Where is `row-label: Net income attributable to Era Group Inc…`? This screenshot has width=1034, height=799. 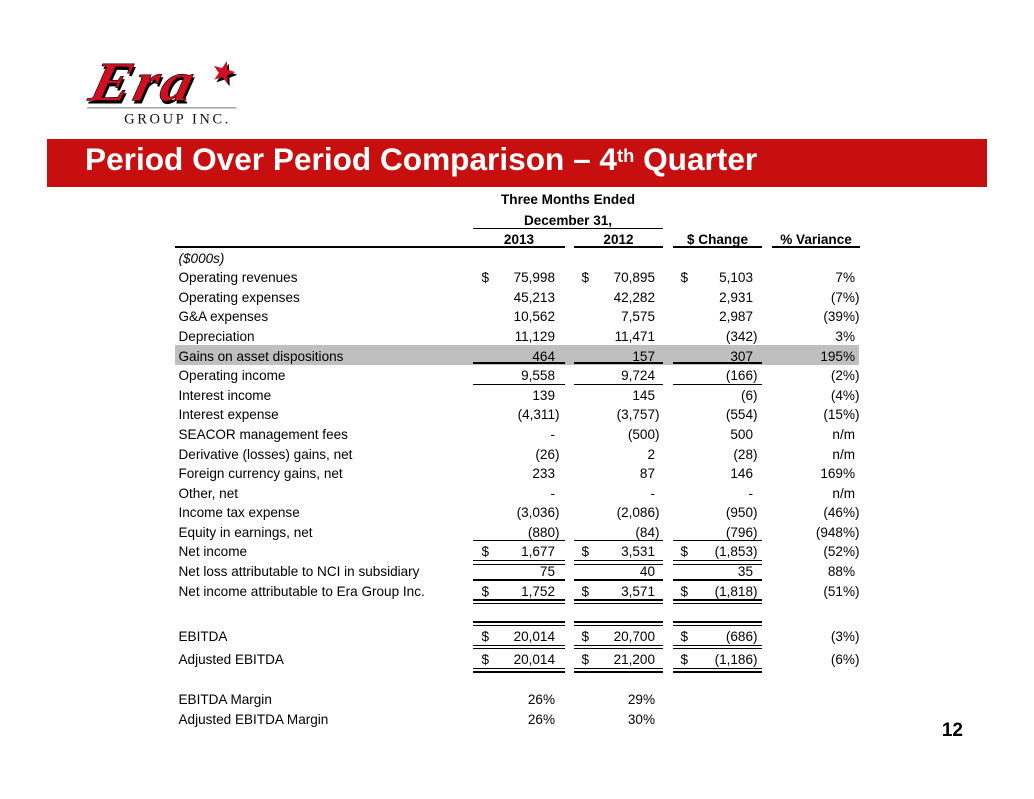
row-label: Net income attributable to Era Group Inc… is located at coordinates (301, 591).